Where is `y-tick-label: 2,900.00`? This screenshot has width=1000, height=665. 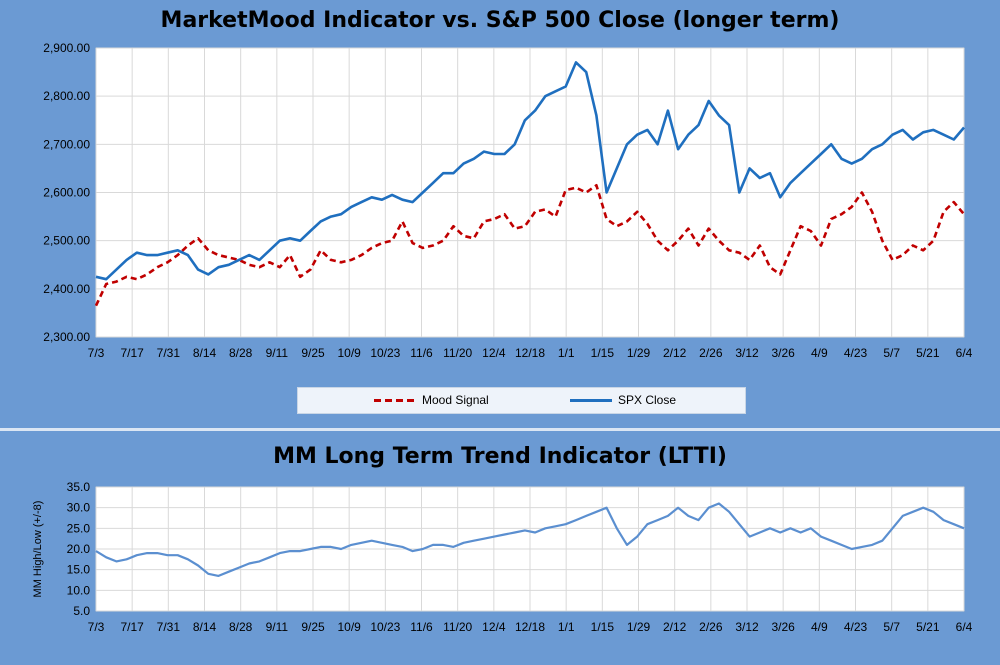 y-tick-label: 2,900.00 is located at coordinates (66, 48).